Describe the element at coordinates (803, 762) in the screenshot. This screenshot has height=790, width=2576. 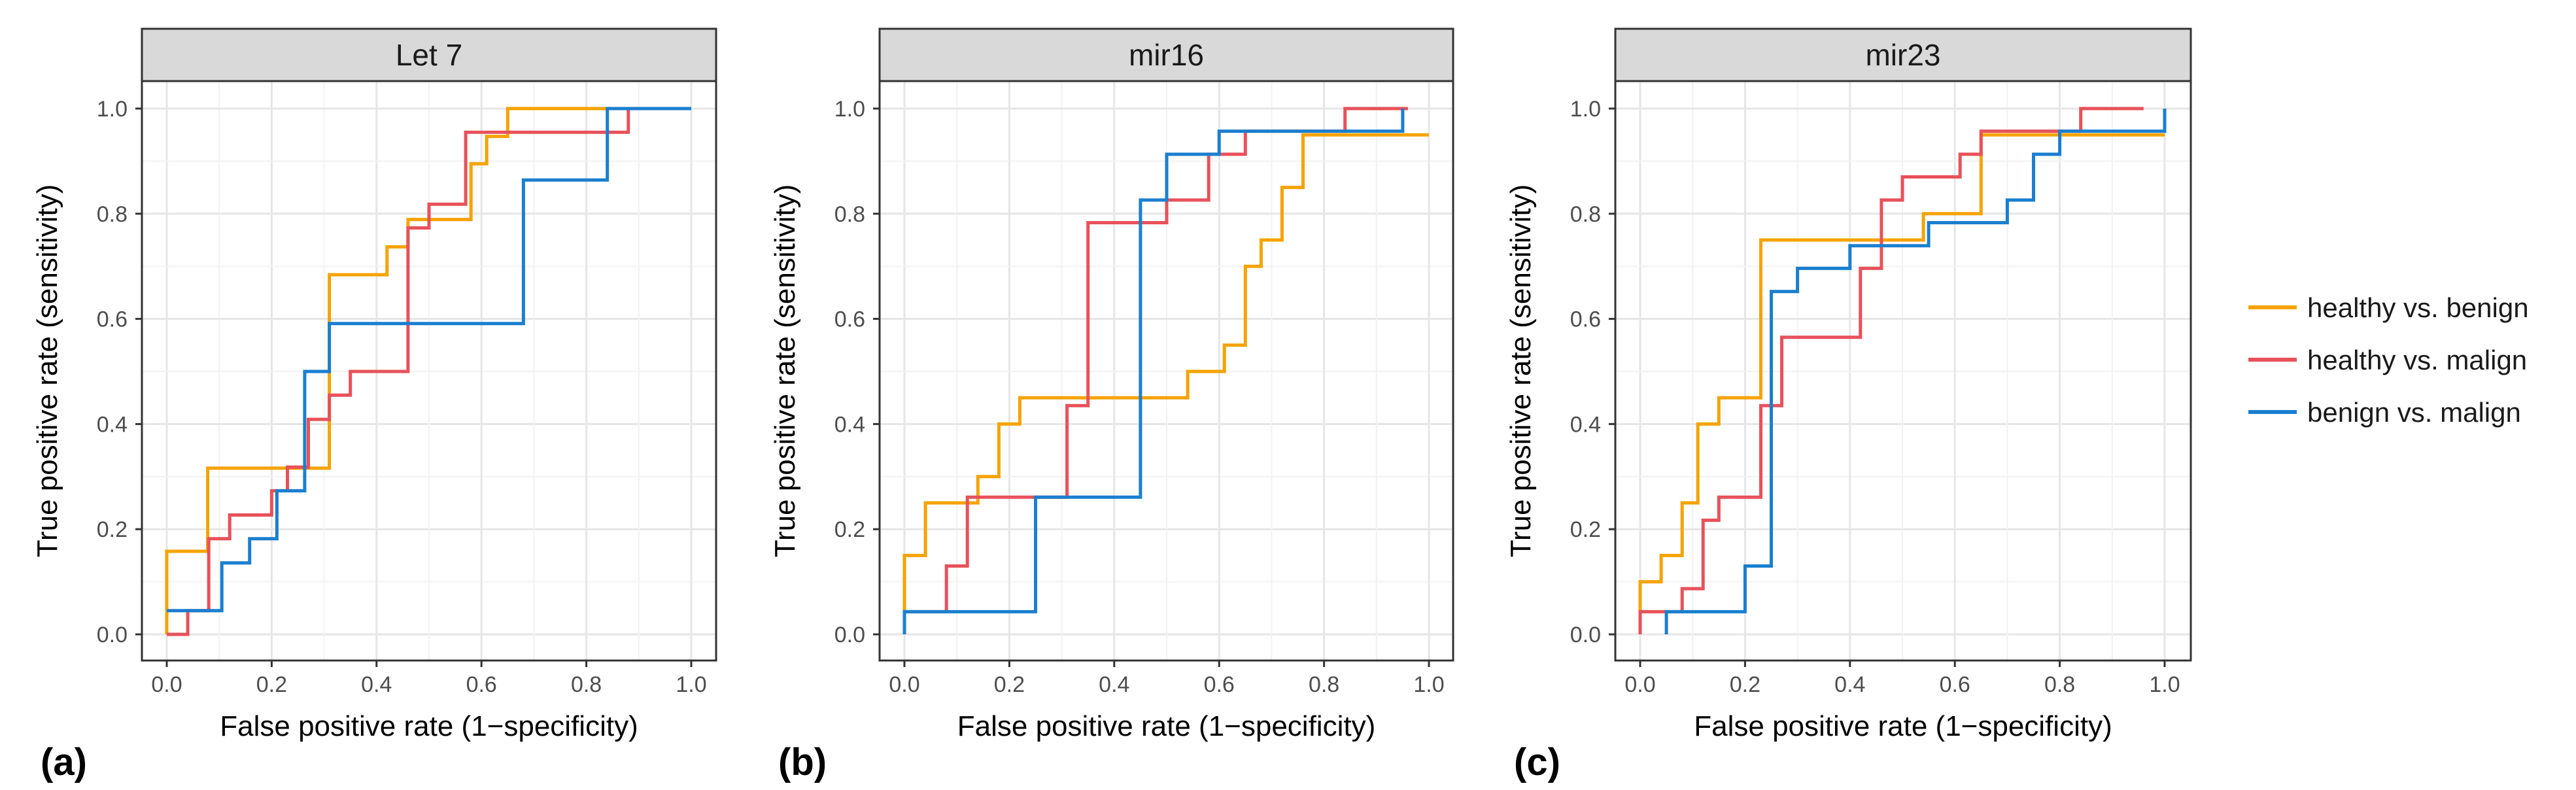
I see `panel-label: (b)` at that location.